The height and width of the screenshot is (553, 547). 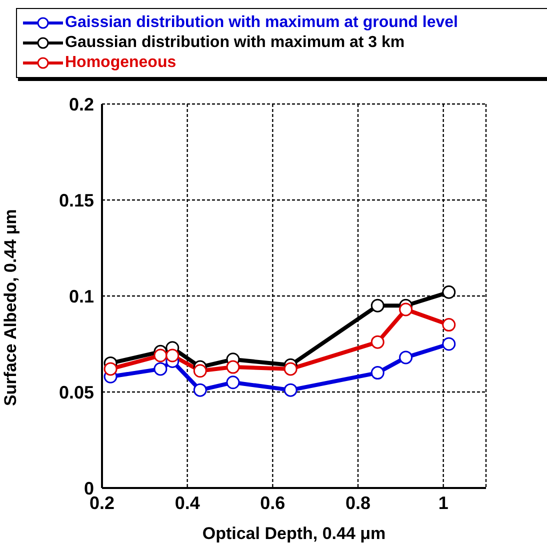 What do you see at coordinates (443, 502) in the screenshot?
I see `x-tick-label: 1` at bounding box center [443, 502].